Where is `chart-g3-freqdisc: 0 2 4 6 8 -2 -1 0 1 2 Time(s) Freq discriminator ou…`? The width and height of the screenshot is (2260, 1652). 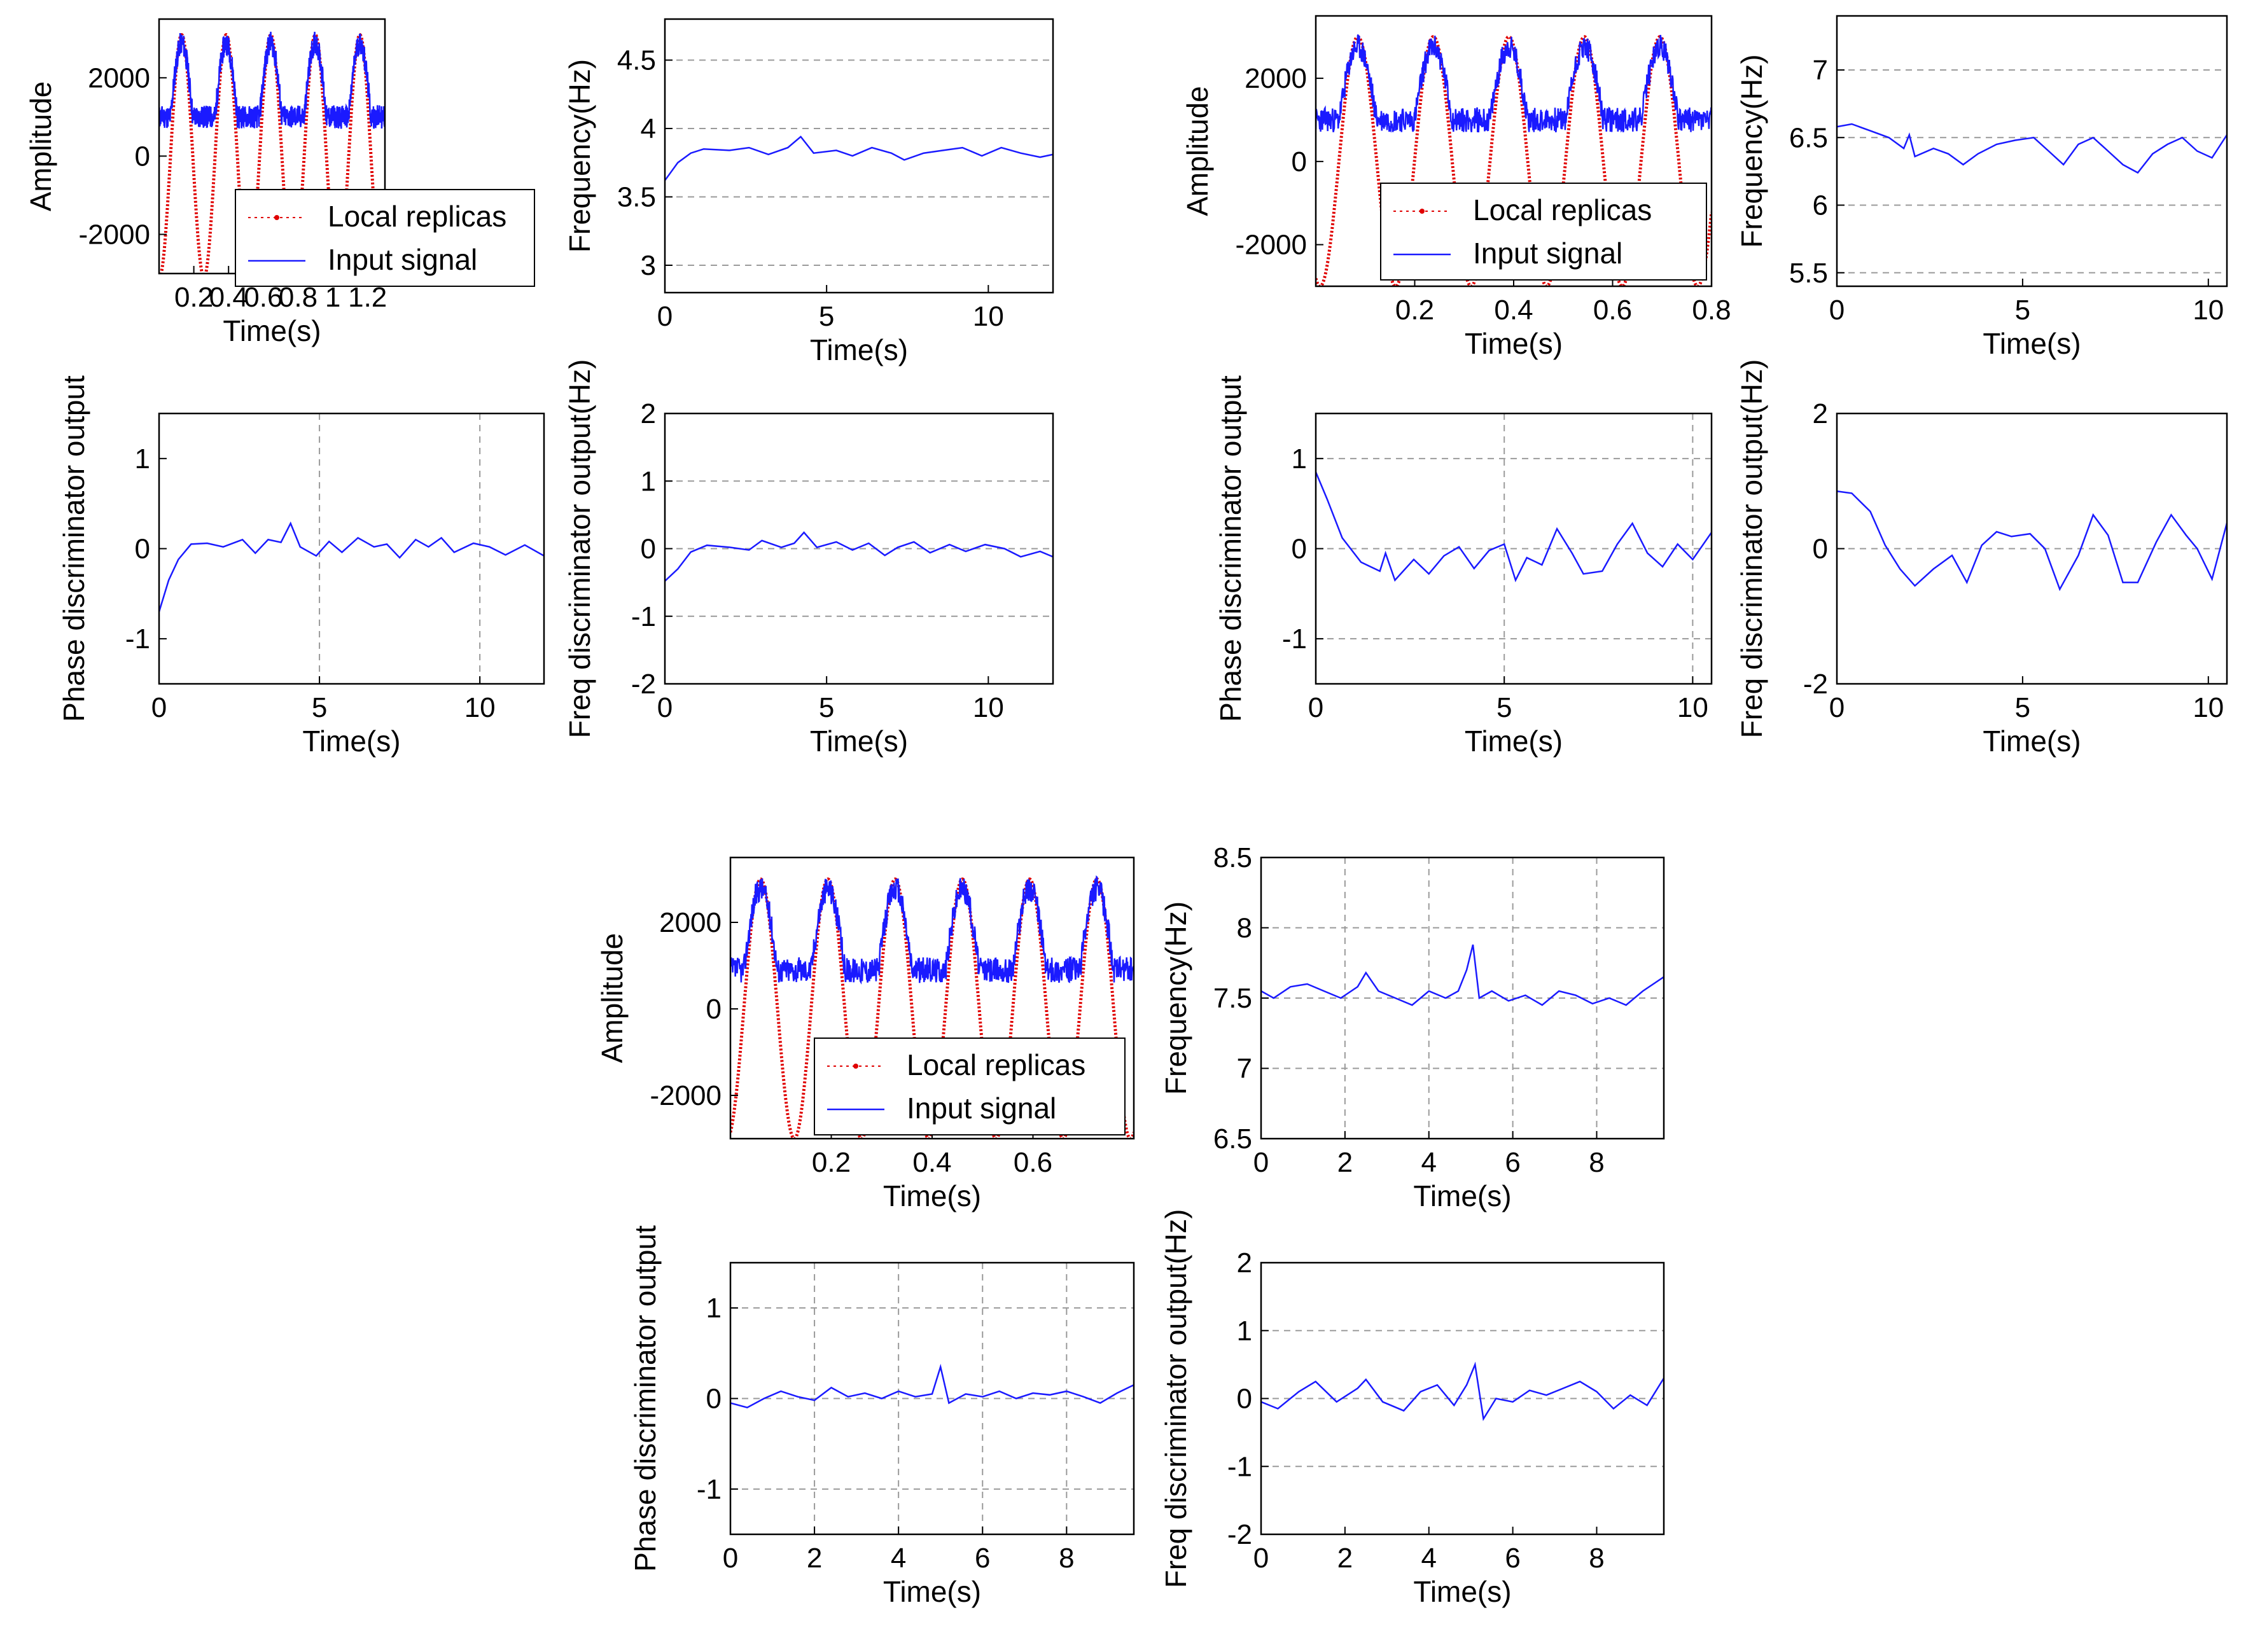
chart-g3-freqdisc: 0 2 4 6 8 -2 -1 0 1 2 Time(s) Freq discriminator ou… is located at coordinates (1412, 1408).